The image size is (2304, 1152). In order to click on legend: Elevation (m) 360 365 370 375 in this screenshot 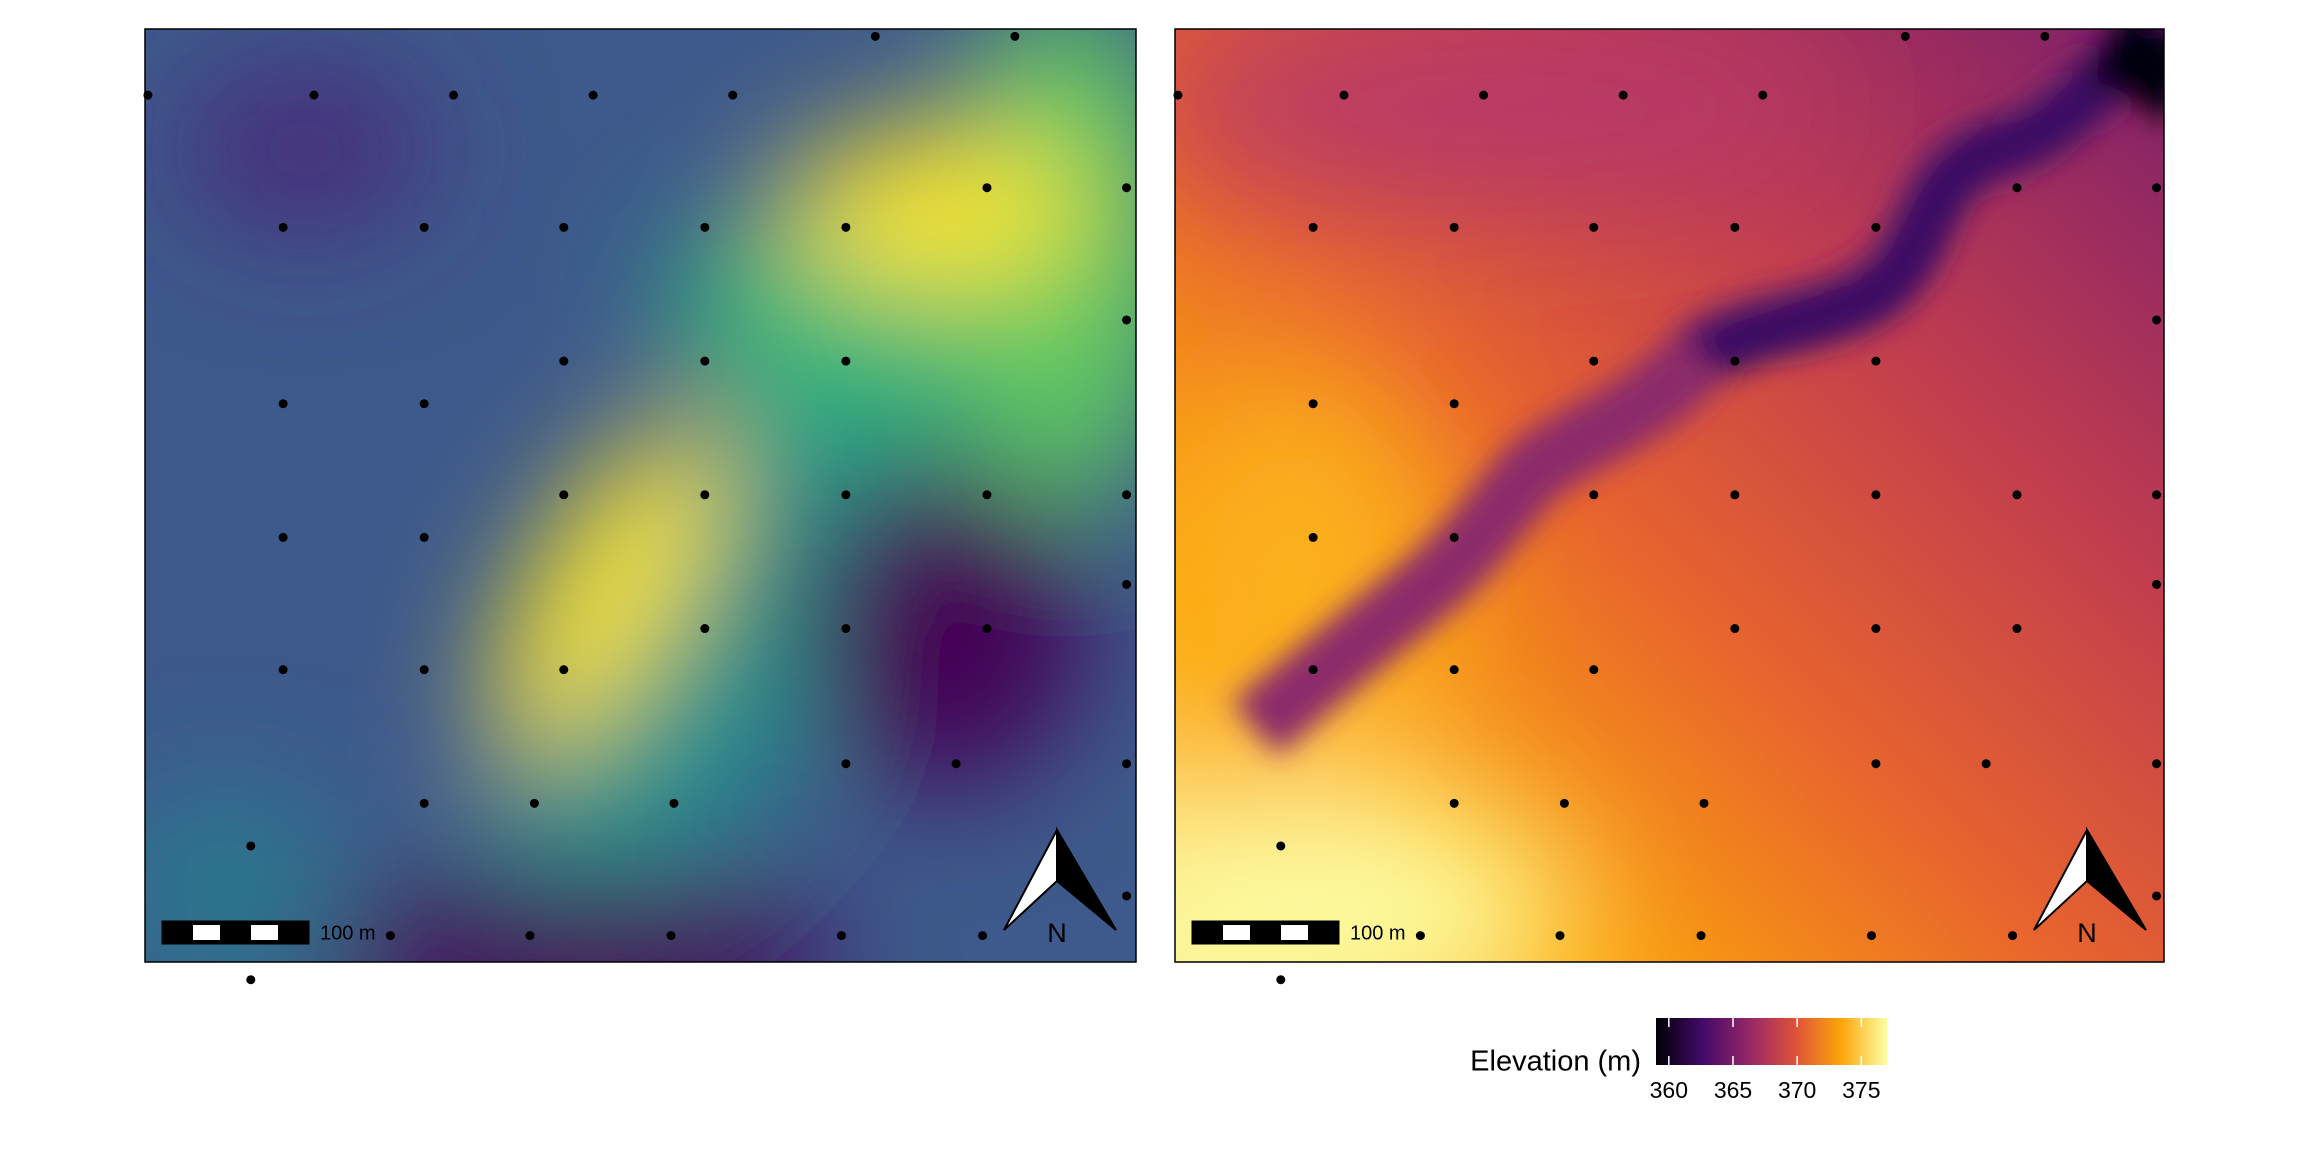, I will do `click(1678, 1060)`.